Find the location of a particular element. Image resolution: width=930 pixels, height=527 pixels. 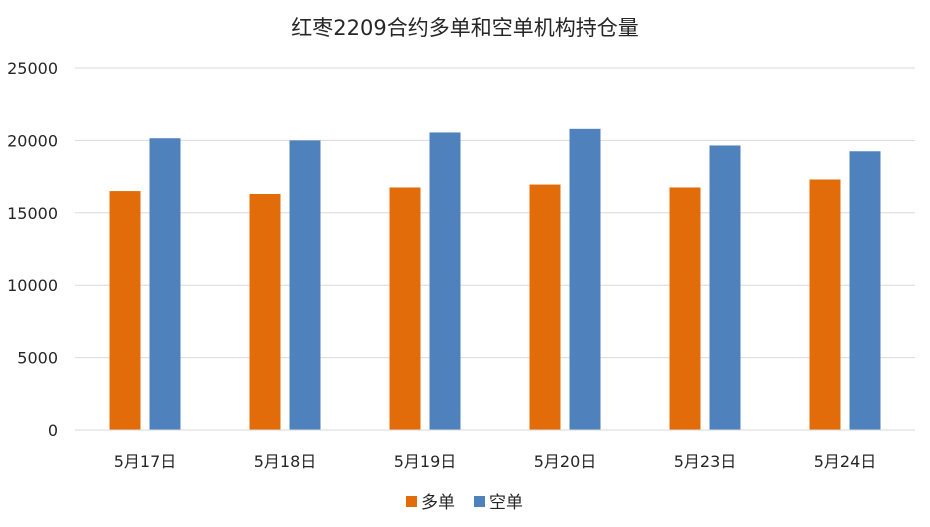

chart-title: 红枣2209合约多单和空单机构持仓量 is located at coordinates (464, 28).